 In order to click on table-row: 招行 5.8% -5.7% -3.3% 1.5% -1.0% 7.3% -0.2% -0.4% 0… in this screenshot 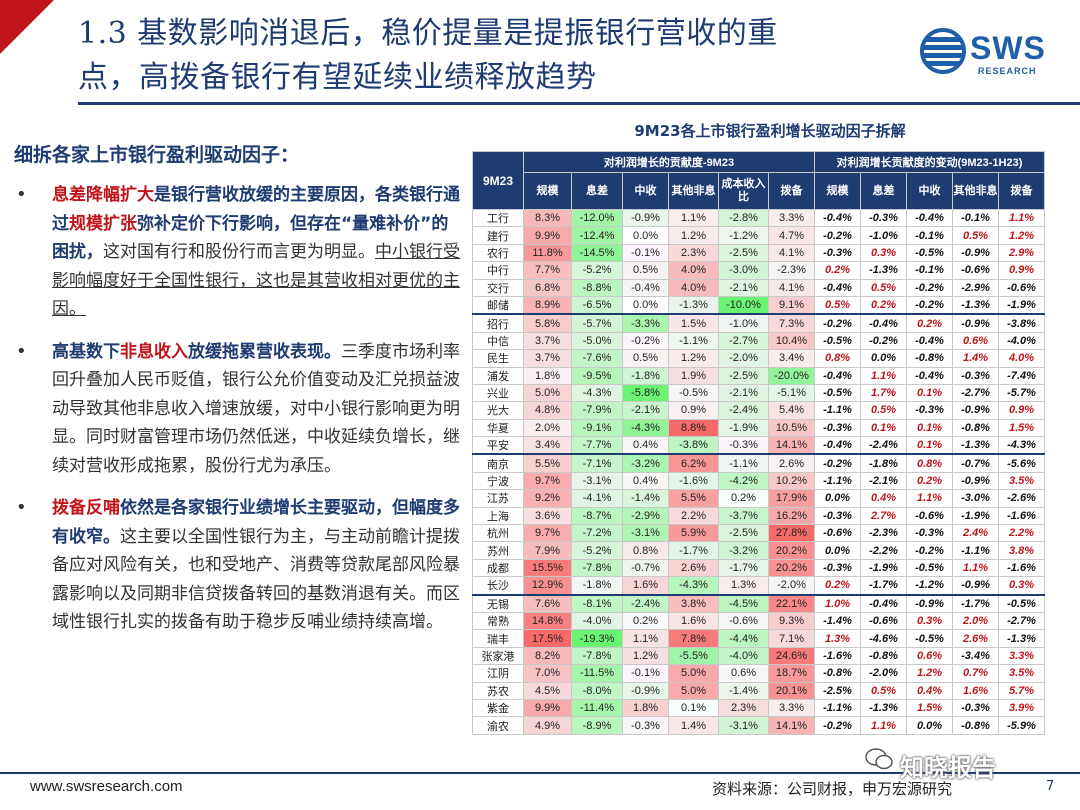, I will do `click(758, 323)`.